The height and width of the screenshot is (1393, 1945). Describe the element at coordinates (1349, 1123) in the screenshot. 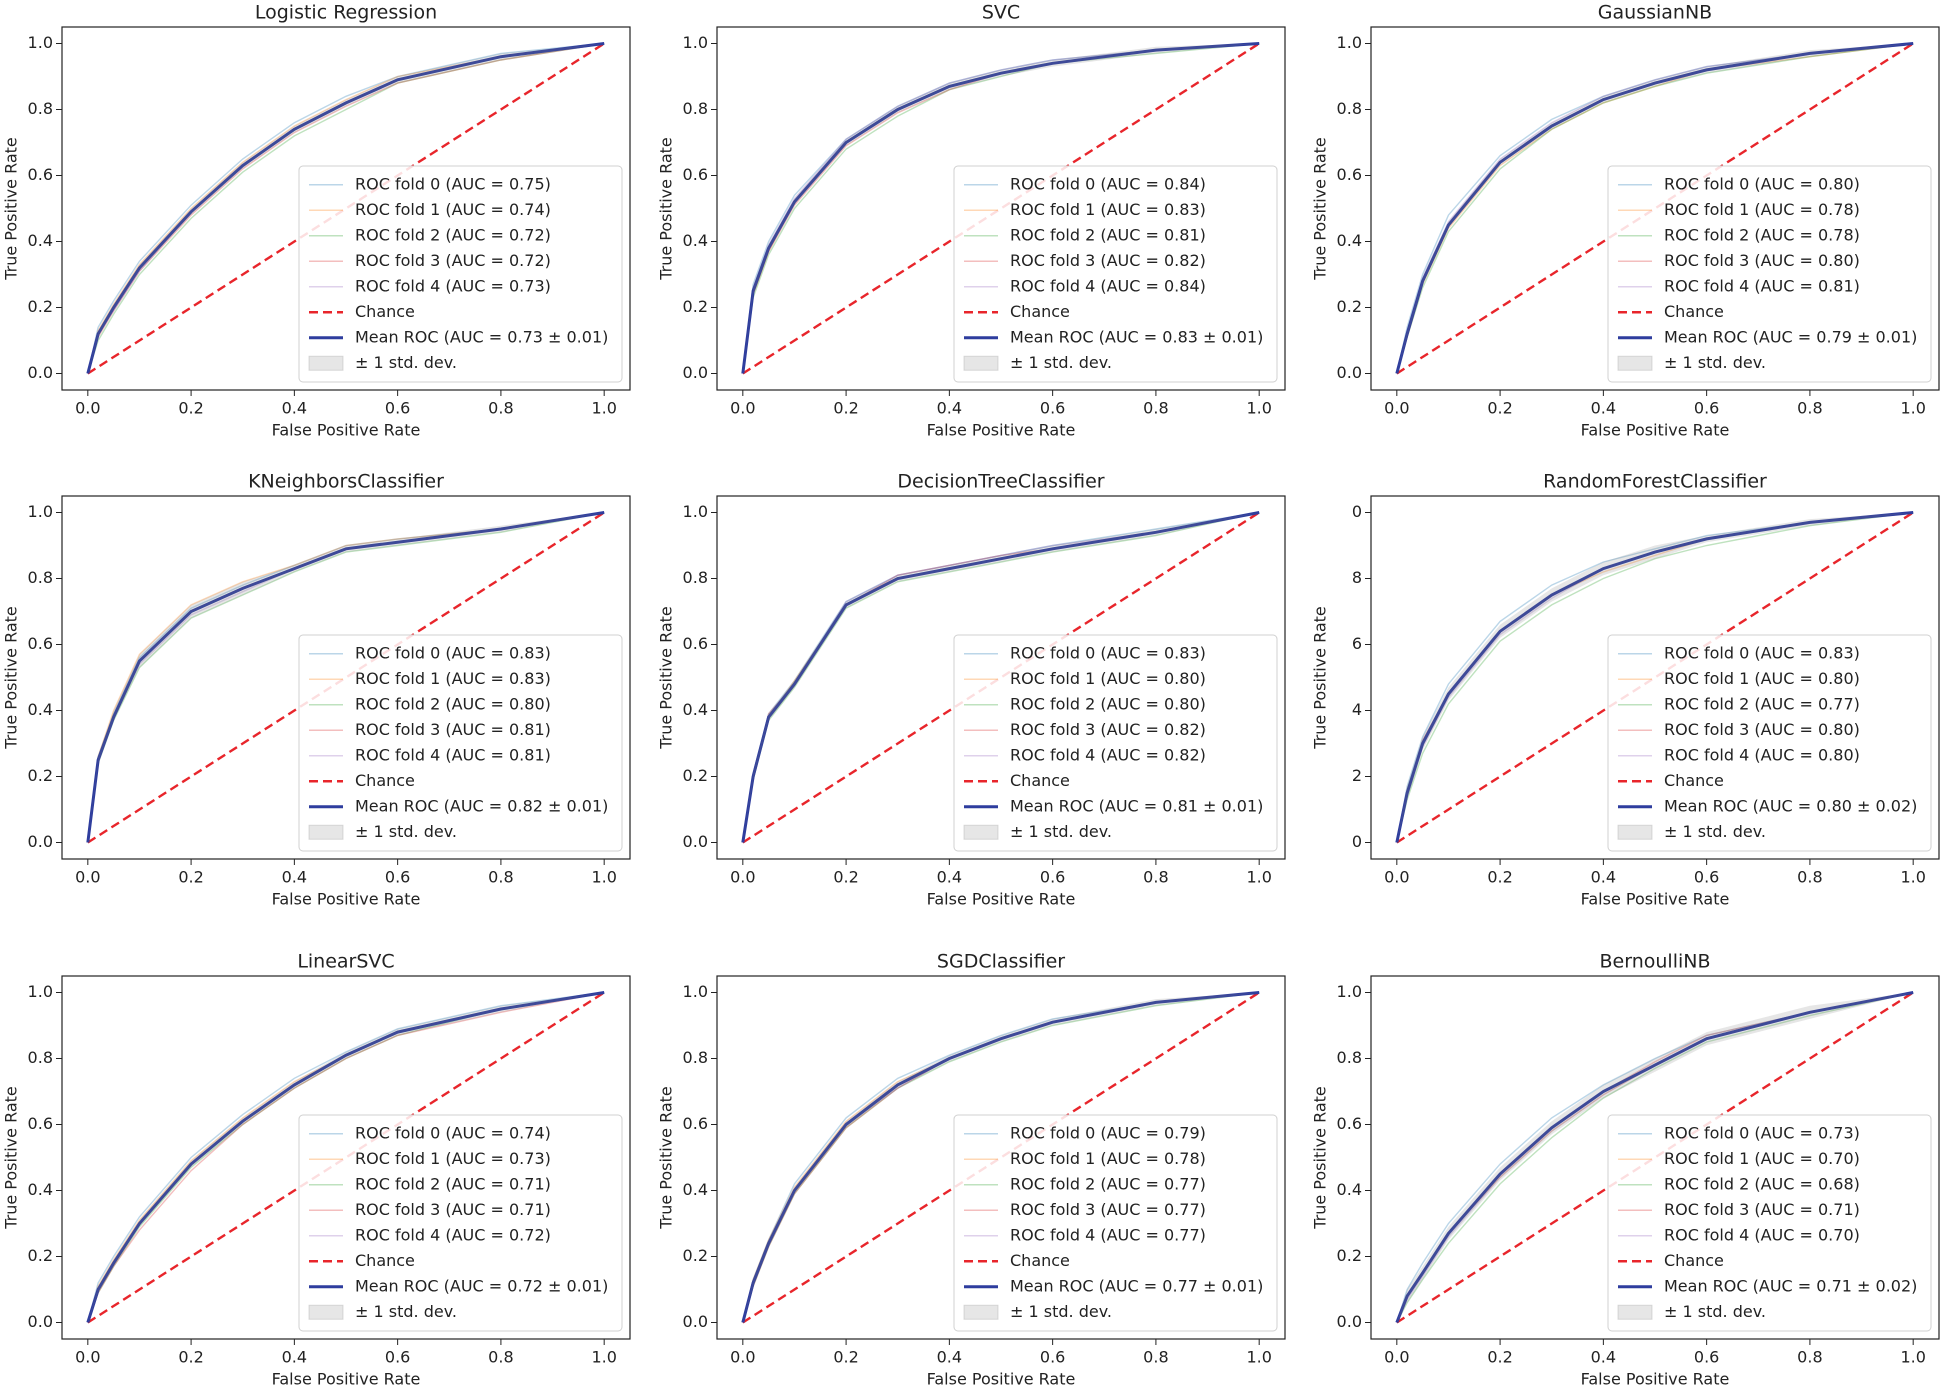

I see `y-tick-label: 0.6` at that location.